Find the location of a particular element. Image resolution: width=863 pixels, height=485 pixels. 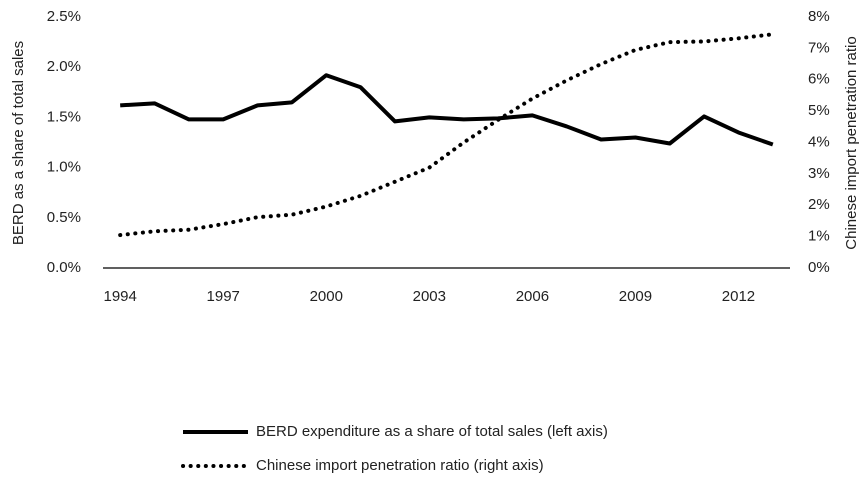

y2-tick-label: 6% is located at coordinates (819, 79).